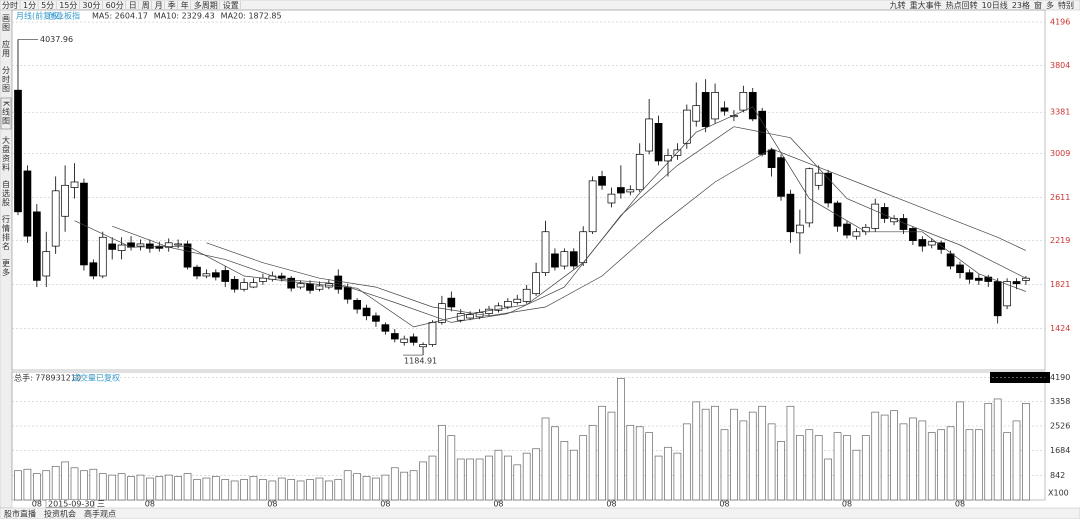 This screenshot has height=519, width=1080. I want to click on side-tab: 大盘资料, so click(6, 153).